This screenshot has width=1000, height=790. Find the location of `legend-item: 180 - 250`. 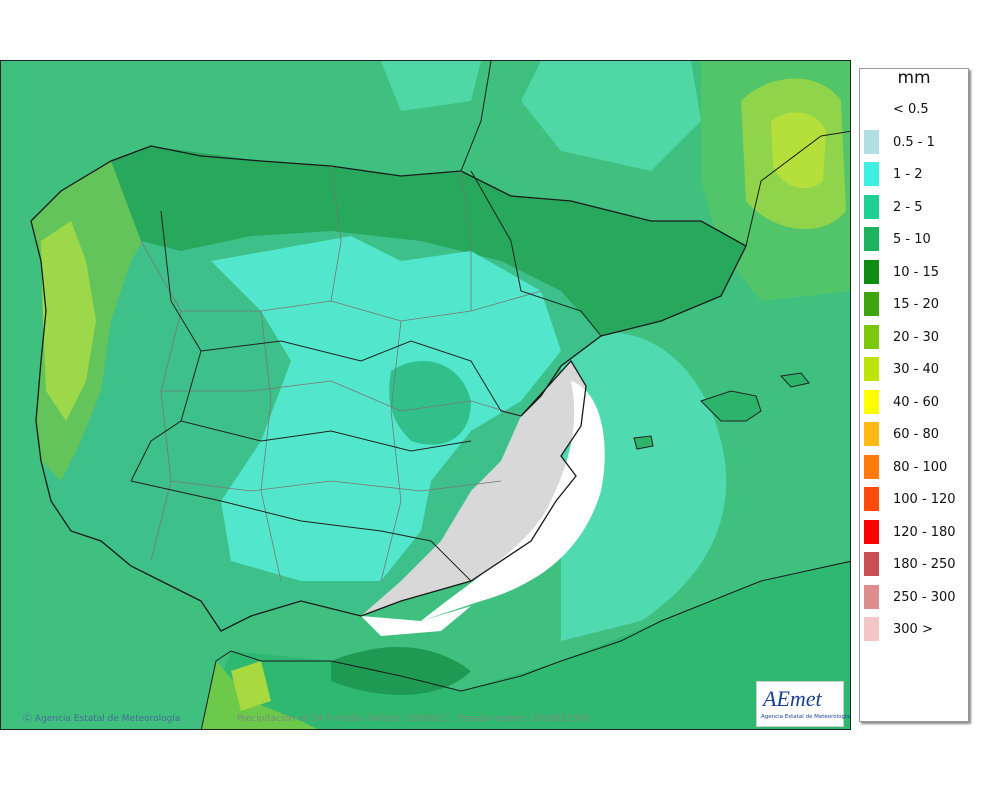

legend-item: 180 - 250 is located at coordinates (914, 564).